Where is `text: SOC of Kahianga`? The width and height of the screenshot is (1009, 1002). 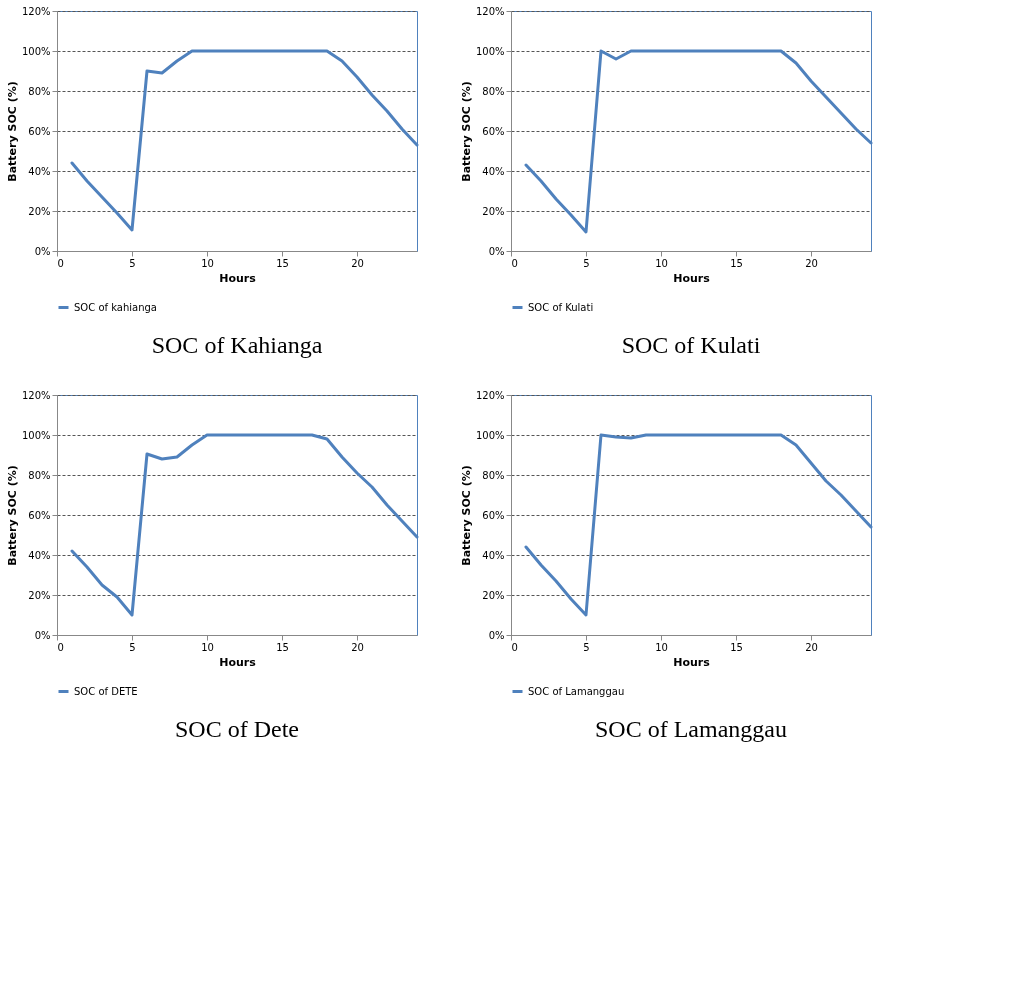
text: SOC of Kahianga is located at coordinates (237, 345).